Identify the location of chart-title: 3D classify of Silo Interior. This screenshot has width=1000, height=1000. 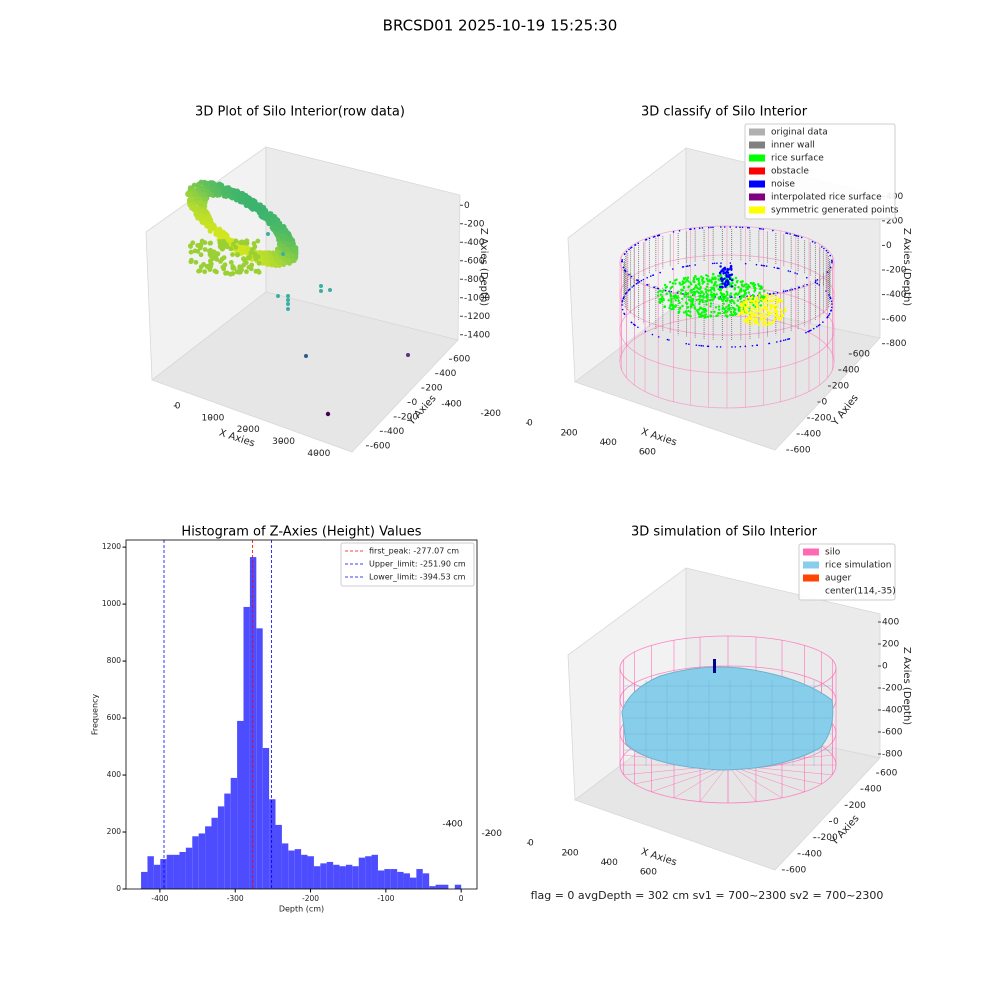
(724, 112).